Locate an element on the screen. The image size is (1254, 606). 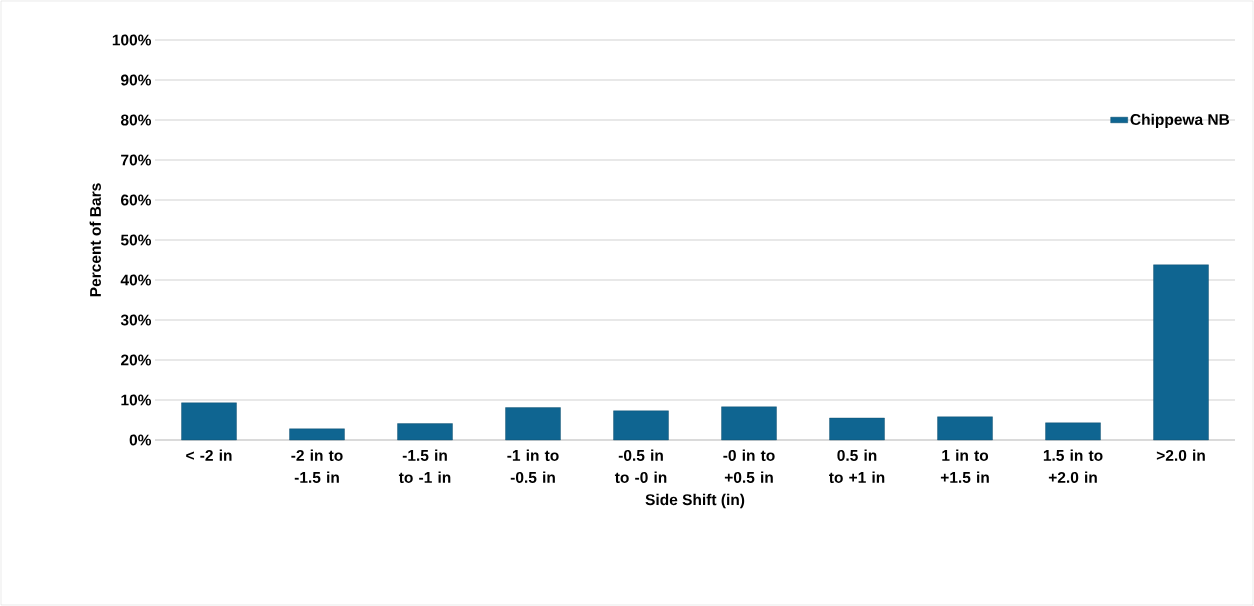
x-axis-title: Side Shift (in) is located at coordinates (695, 501).